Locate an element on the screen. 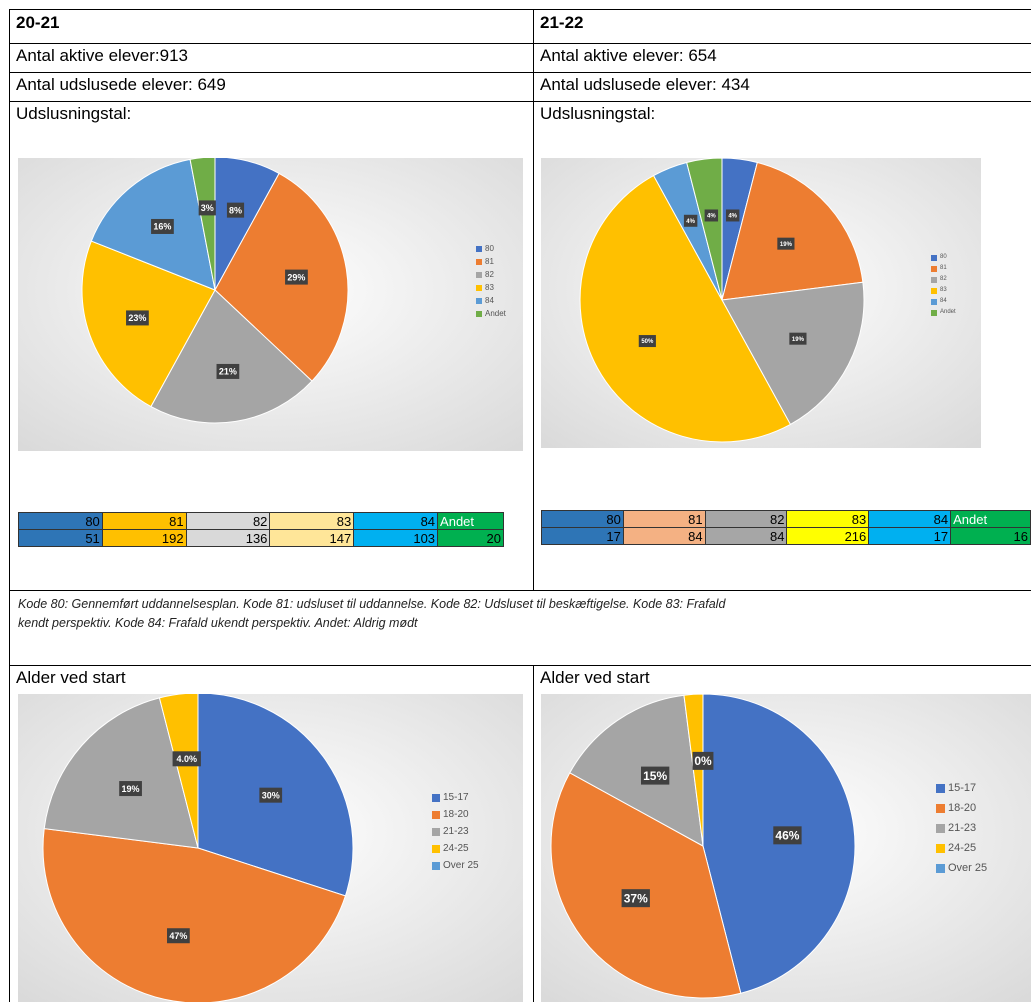 This screenshot has height=1002, width=1031. data-label: 0% is located at coordinates (703, 761).